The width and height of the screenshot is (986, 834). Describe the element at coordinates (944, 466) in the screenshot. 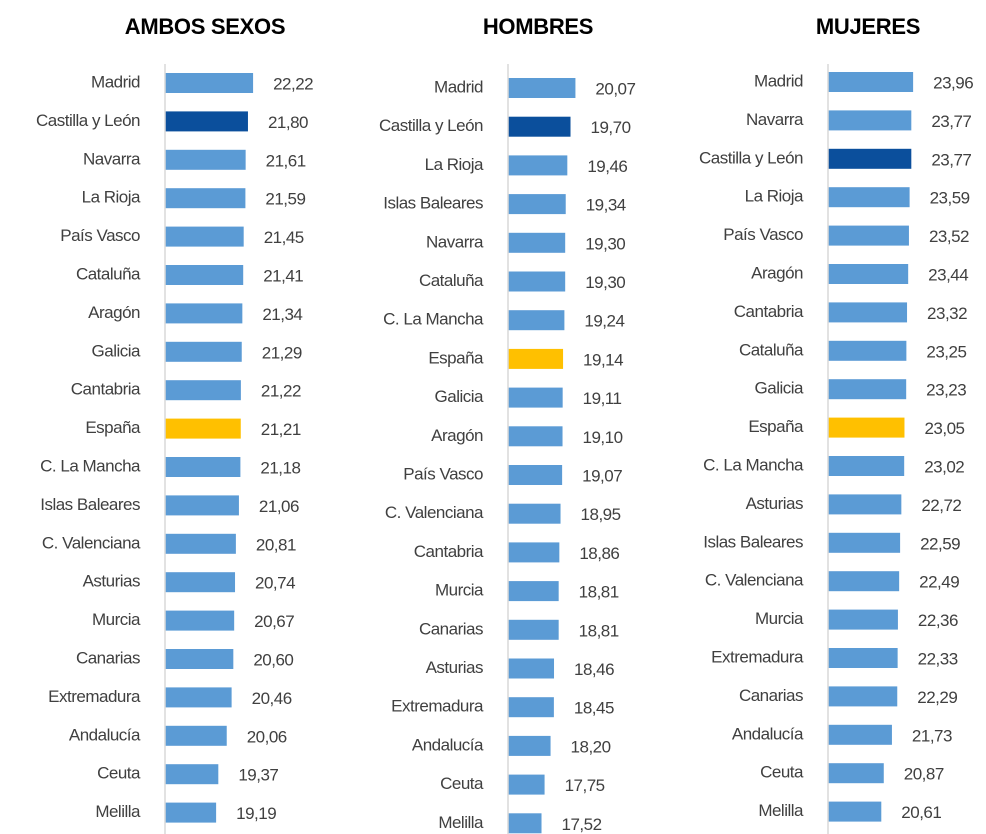

I see `value-label: 23,02` at that location.